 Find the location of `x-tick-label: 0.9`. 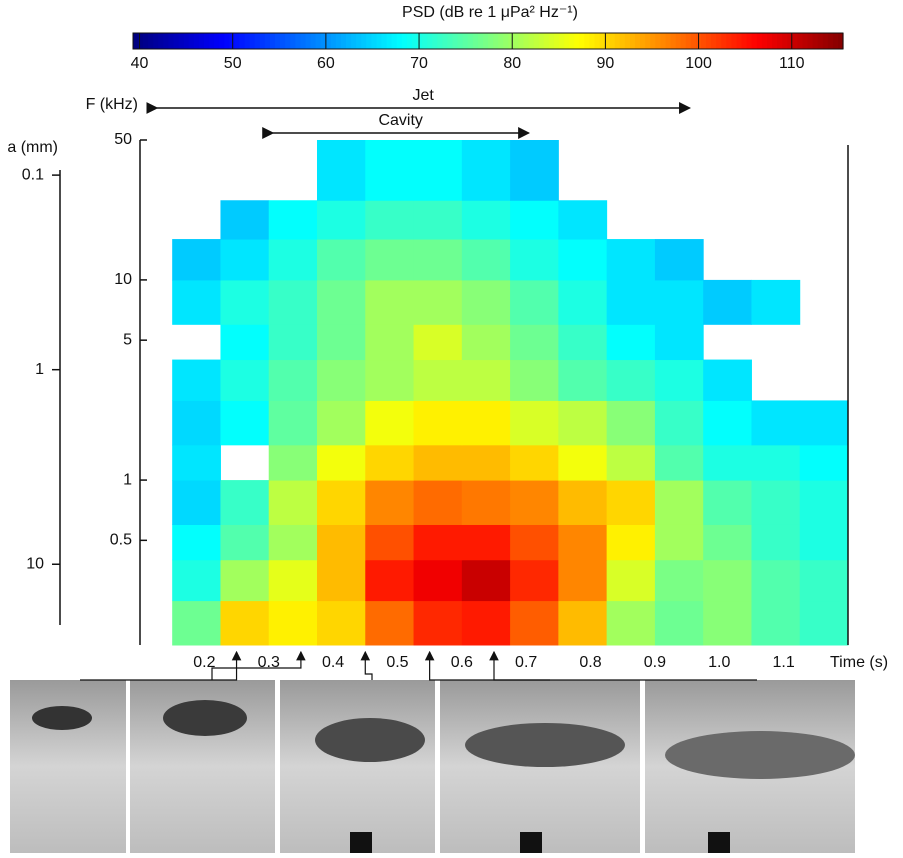

x-tick-label: 0.9 is located at coordinates (655, 662).